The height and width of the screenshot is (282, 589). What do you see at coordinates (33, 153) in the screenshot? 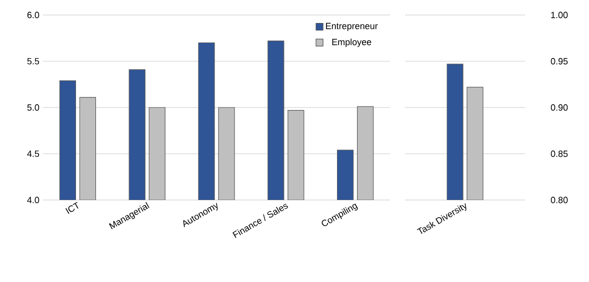
I see `y-tick-label: 4.5` at bounding box center [33, 153].